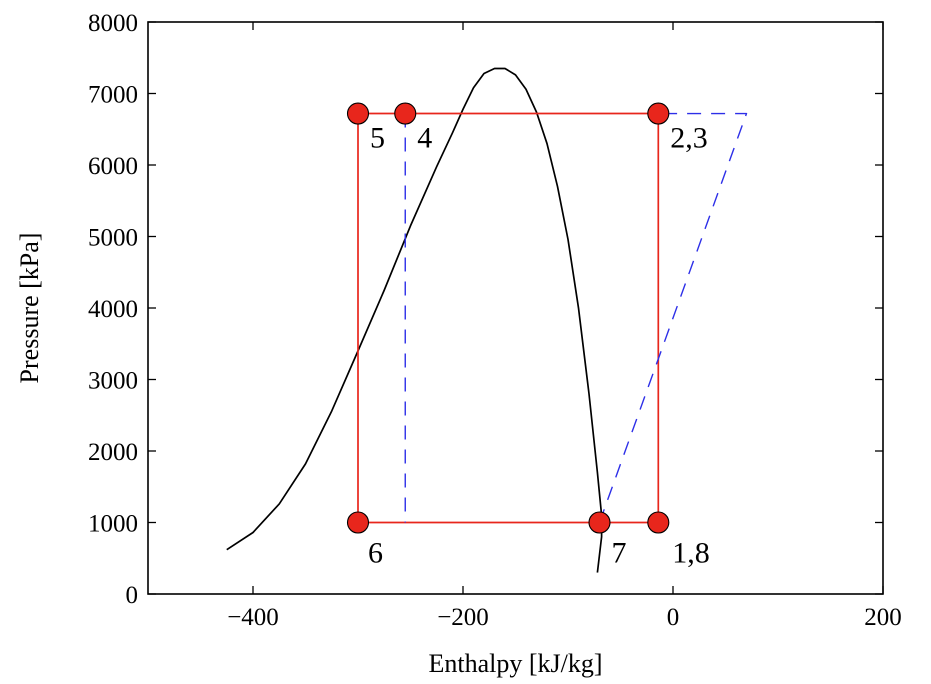 The width and height of the screenshot is (931, 684). What do you see at coordinates (883, 617) in the screenshot?
I see `x-tick-label-4: 200` at bounding box center [883, 617].